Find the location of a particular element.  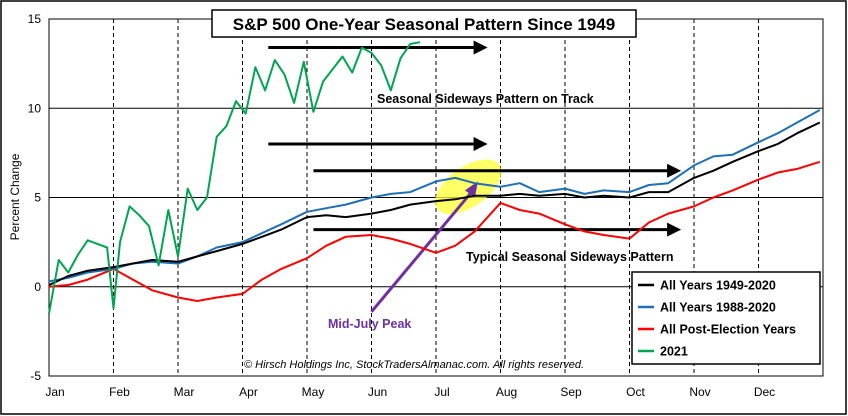

x-tick-label: May is located at coordinates (313, 392).